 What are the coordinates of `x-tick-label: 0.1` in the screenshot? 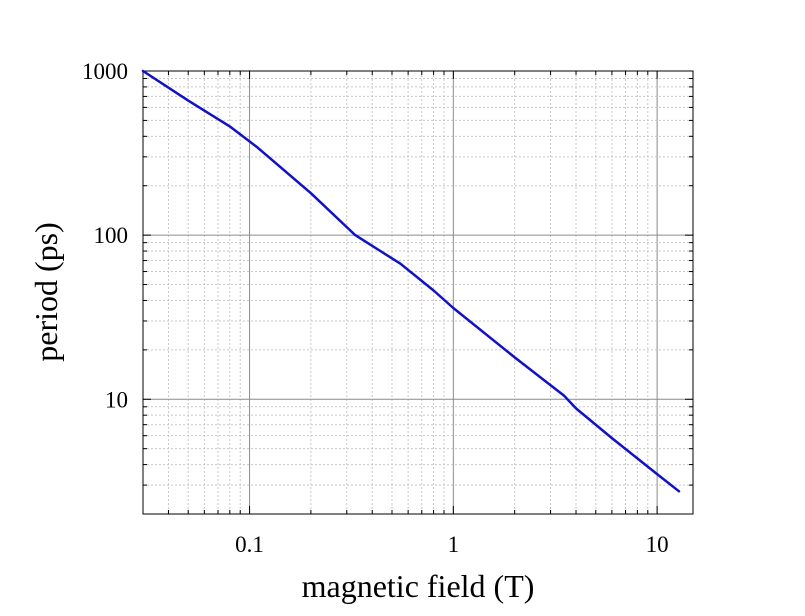 It's located at (249, 544).